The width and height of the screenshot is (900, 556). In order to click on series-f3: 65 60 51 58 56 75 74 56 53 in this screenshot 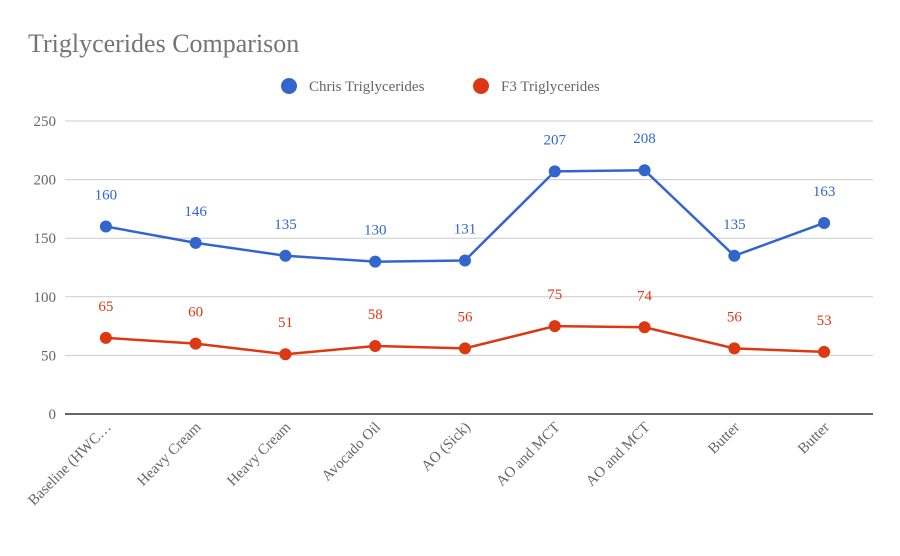, I will do `click(465, 324)`.